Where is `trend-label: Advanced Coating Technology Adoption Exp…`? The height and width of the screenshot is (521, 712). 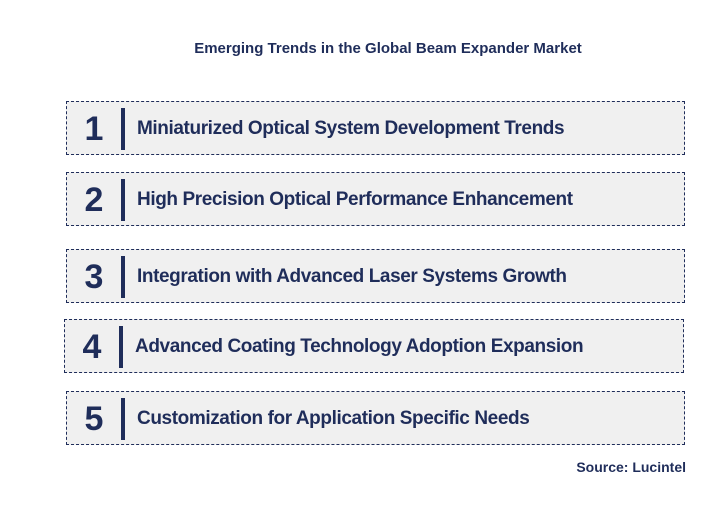 trend-label: Advanced Coating Technology Adoption Exp… is located at coordinates (359, 346).